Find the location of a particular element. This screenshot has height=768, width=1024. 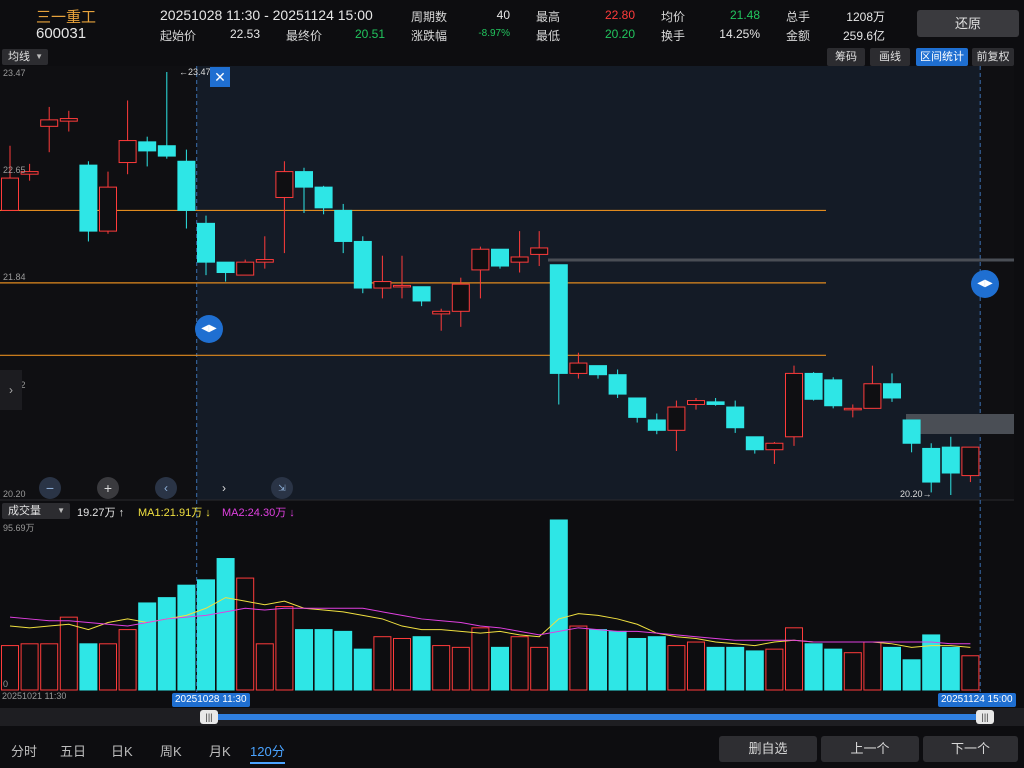

timeline-left-date: 20251021 11:30 is located at coordinates (34, 696).